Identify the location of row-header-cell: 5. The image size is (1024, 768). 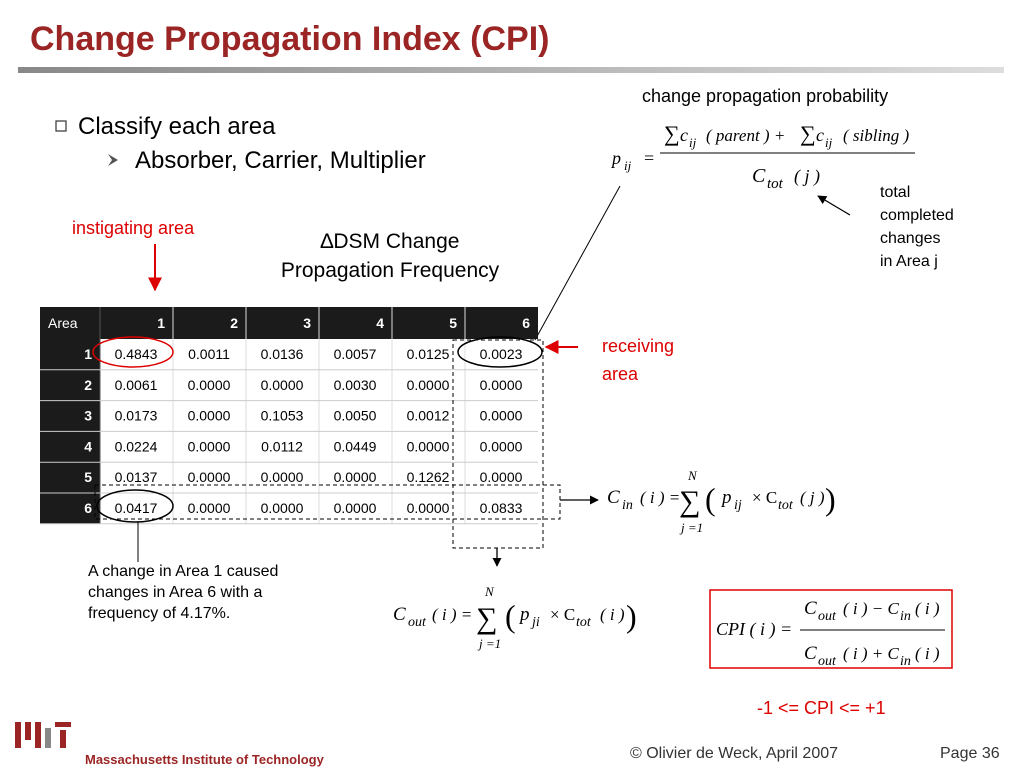
(88, 477).